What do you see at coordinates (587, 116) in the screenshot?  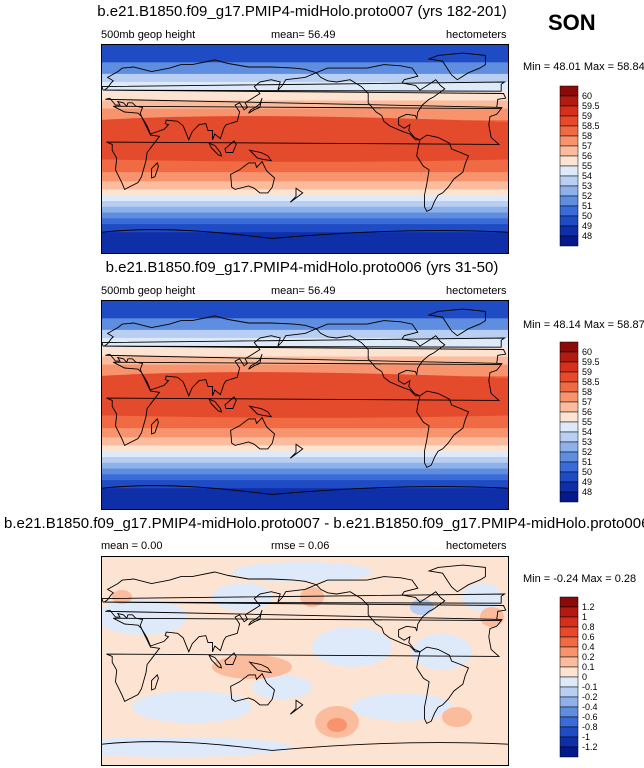 I see `colorbar-tick-label: 59` at bounding box center [587, 116].